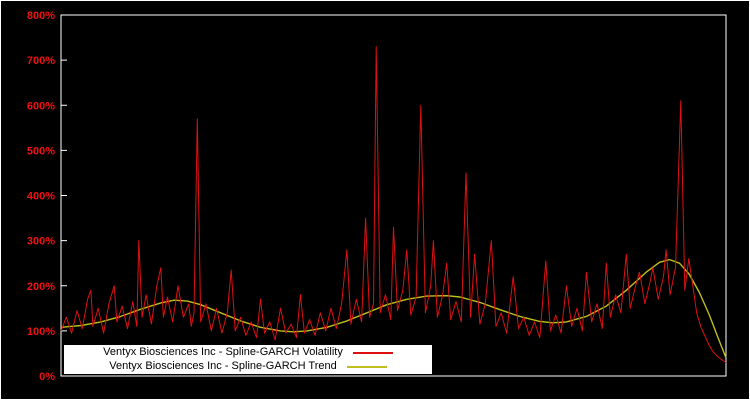 This screenshot has height=400, width=750. I want to click on y-axis-tick-label: 0%, so click(47, 377).